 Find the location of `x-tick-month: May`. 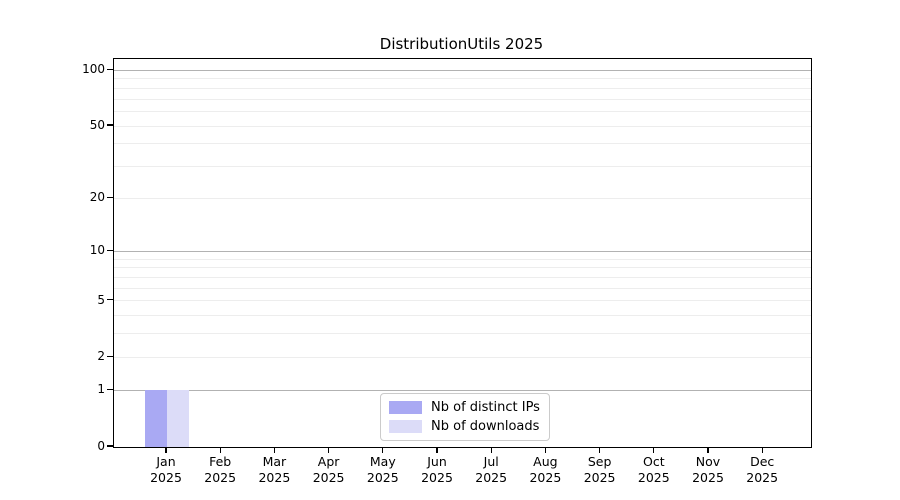

x-tick-month: May is located at coordinates (382, 461).